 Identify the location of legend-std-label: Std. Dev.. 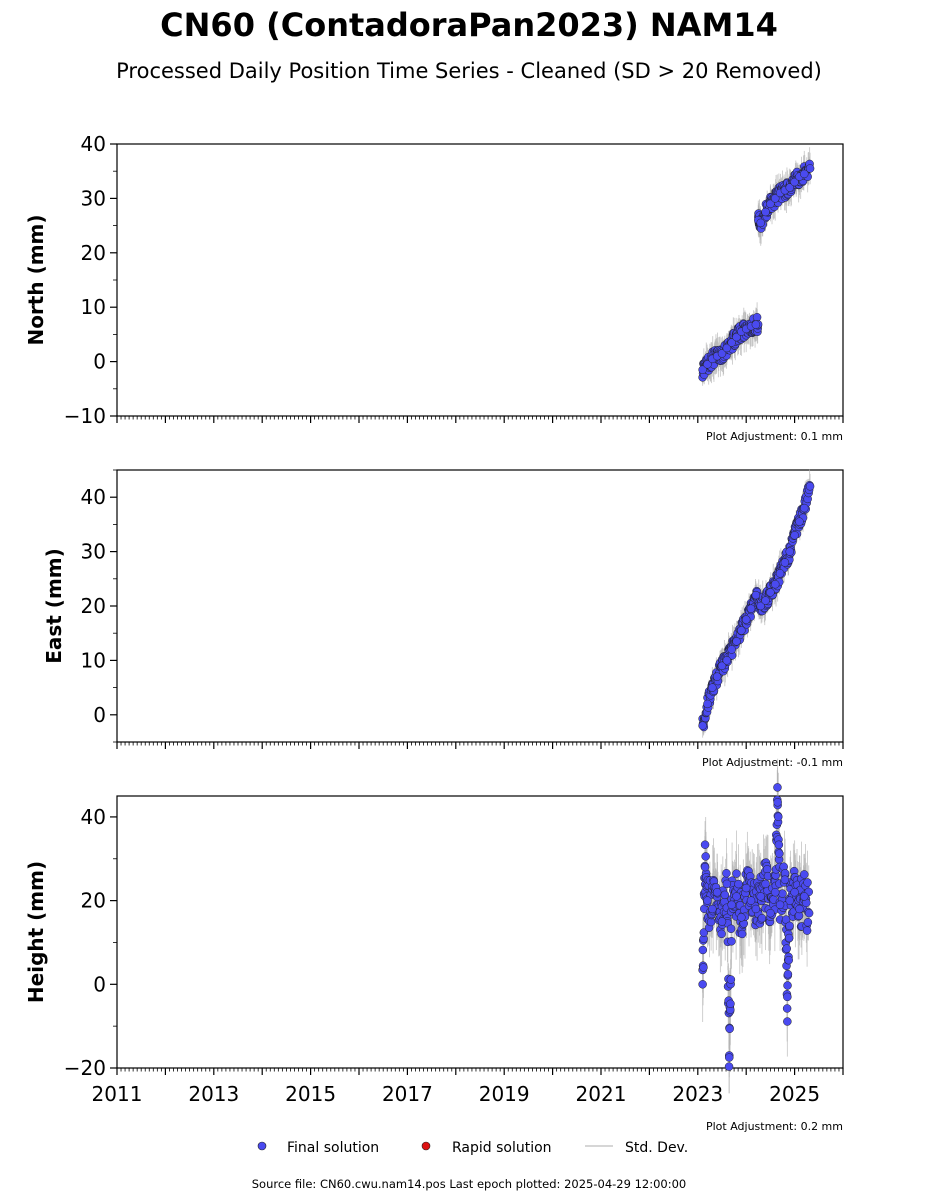
(656, 1148).